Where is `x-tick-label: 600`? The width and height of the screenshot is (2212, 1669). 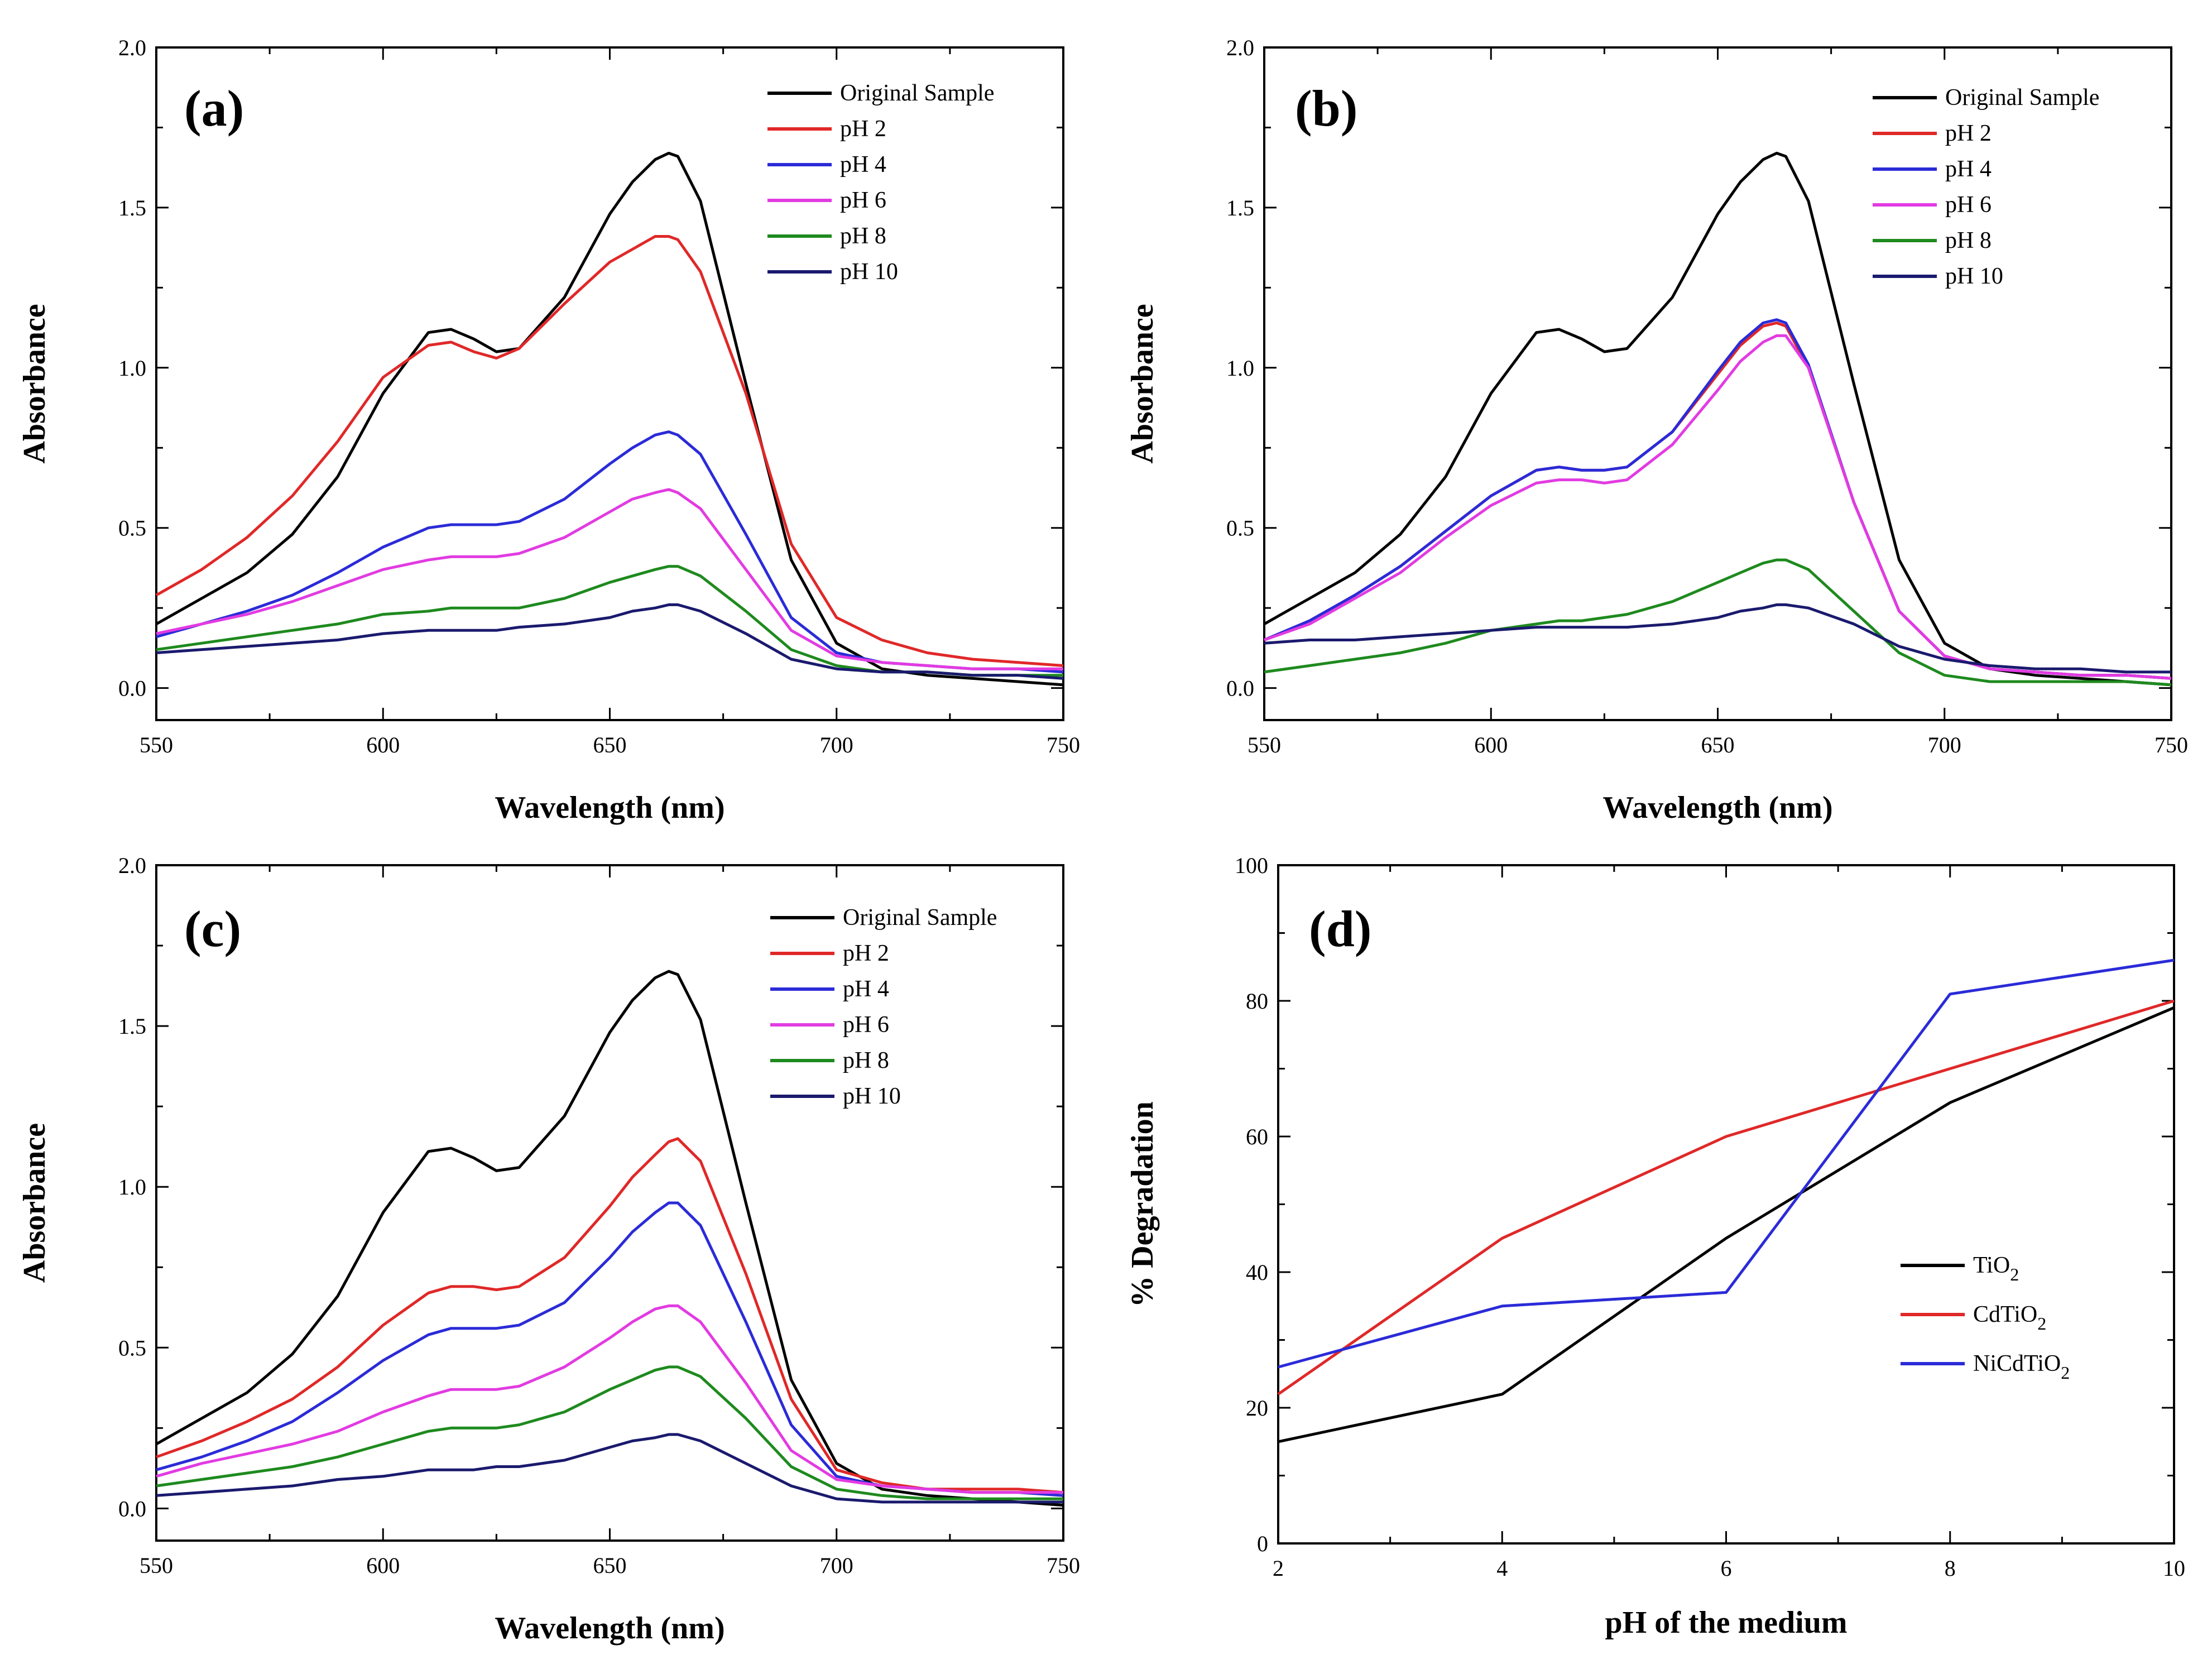 x-tick-label: 600 is located at coordinates (383, 1565).